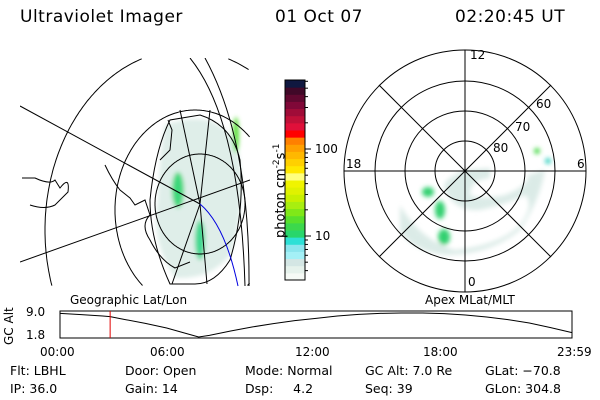  I want to click on mode-info: Mode: Normal, so click(289, 370).